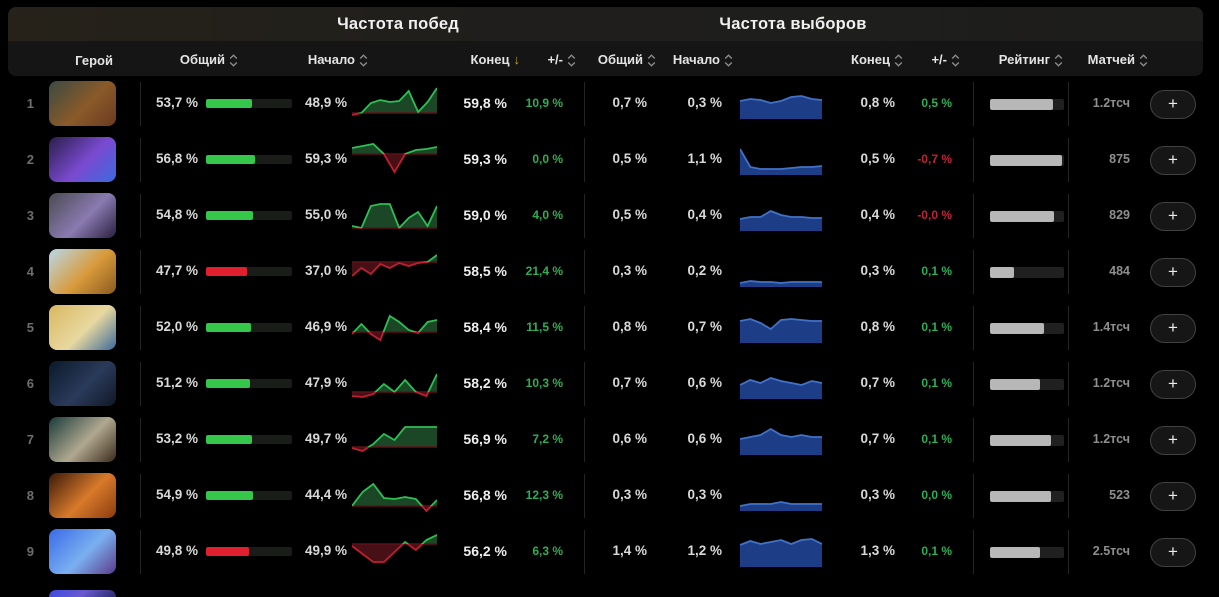 Image resolution: width=1219 pixels, height=597 pixels. Describe the element at coordinates (30, 383) in the screenshot. I see `row-rank: 6` at that location.